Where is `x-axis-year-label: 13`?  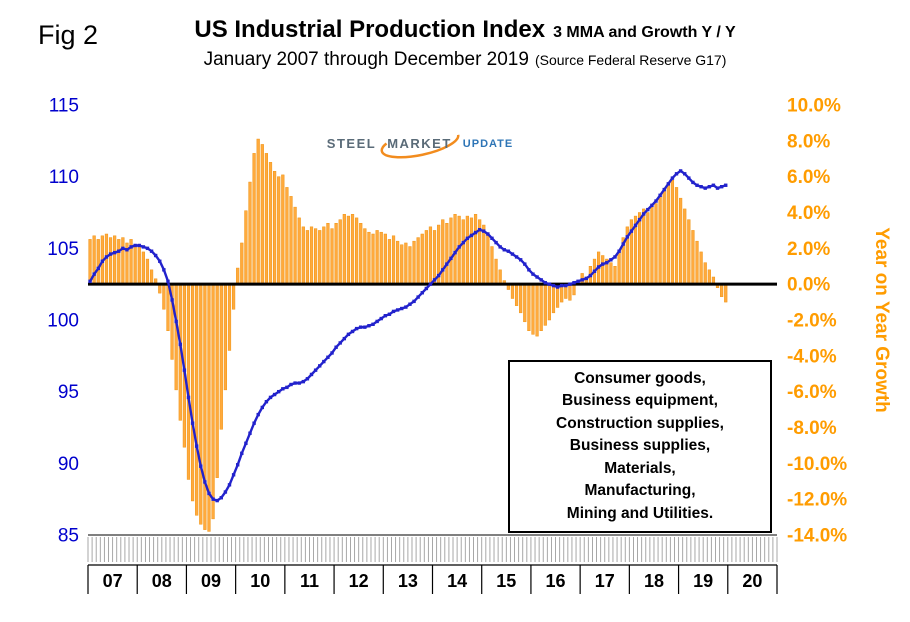
x-axis-year-label: 13 is located at coordinates (408, 581).